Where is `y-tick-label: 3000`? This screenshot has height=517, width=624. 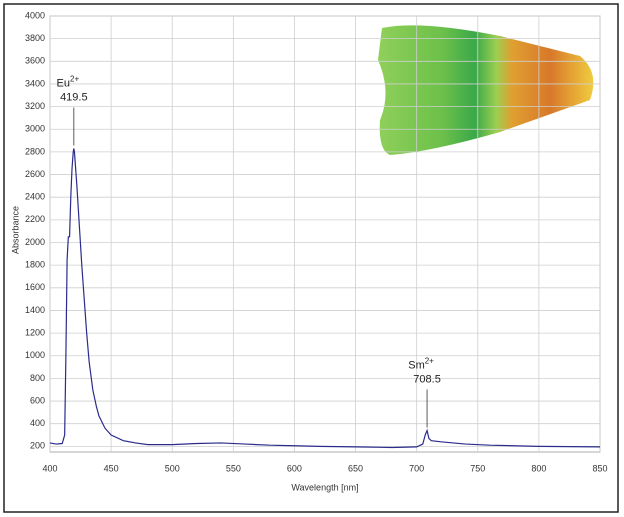
y-tick-label: 3000 is located at coordinates (35, 129).